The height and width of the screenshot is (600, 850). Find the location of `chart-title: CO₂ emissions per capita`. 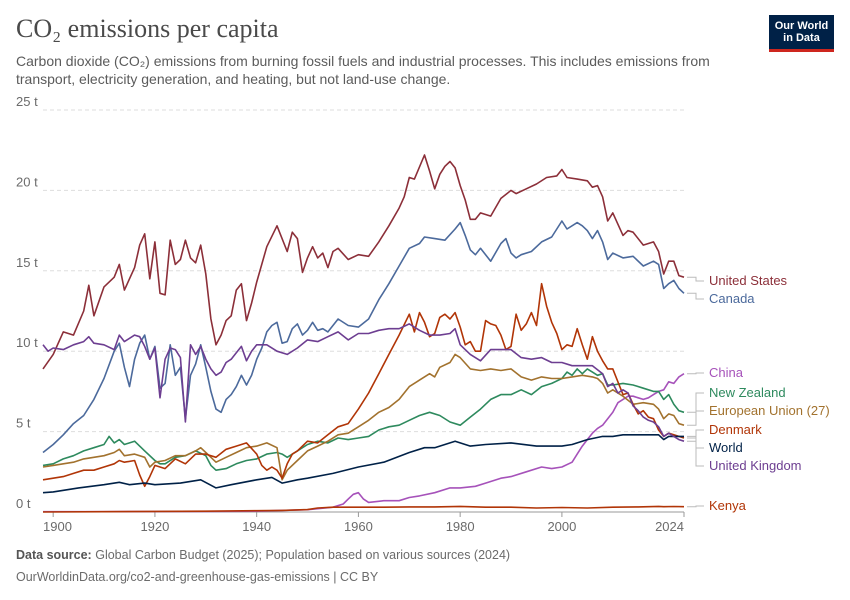

chart-title: CO₂ emissions per capita is located at coordinates (147, 28).